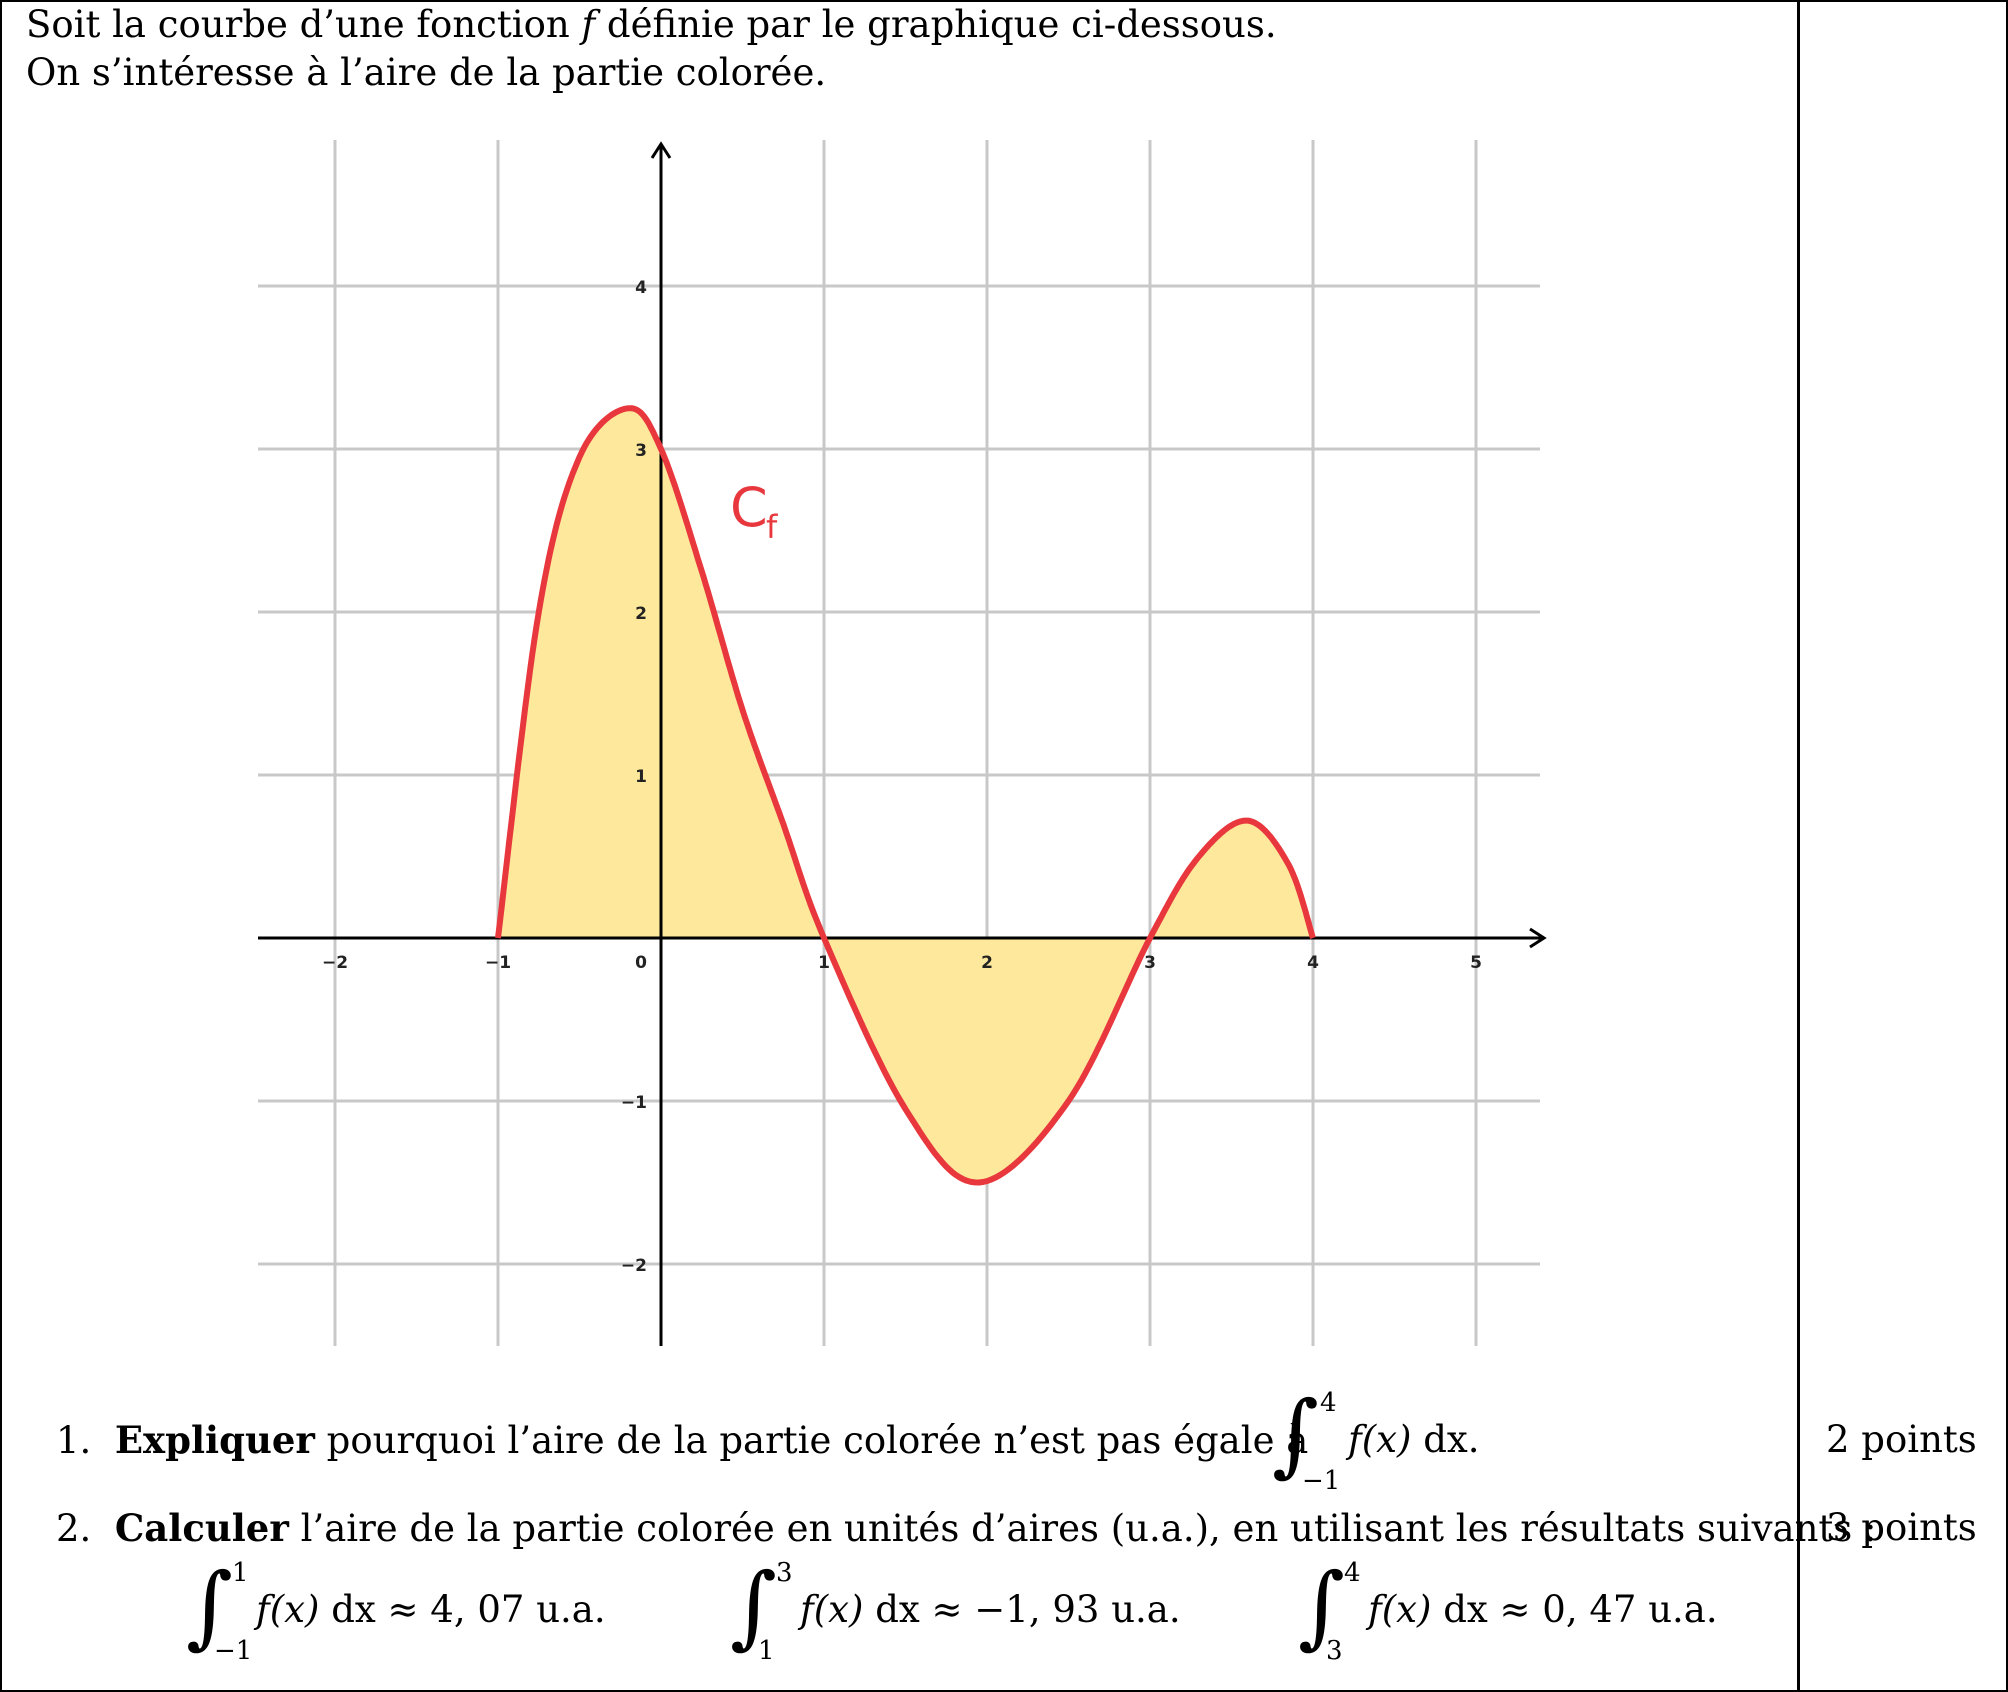 This screenshot has width=2008, height=1692. What do you see at coordinates (1334, 1651) in the screenshot?
I see `result-3-lower: 3` at bounding box center [1334, 1651].